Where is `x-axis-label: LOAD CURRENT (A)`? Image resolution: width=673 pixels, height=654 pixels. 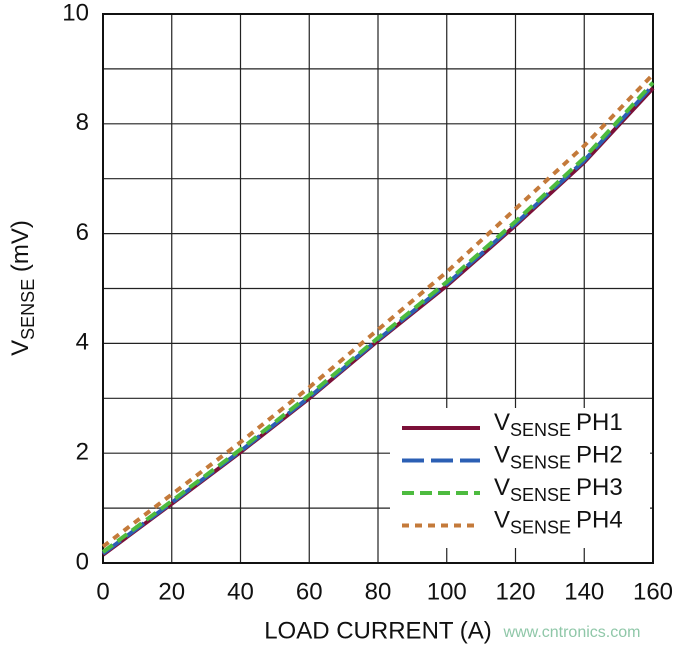
x-axis-label: LOAD CURRENT (A) is located at coordinates (378, 630).